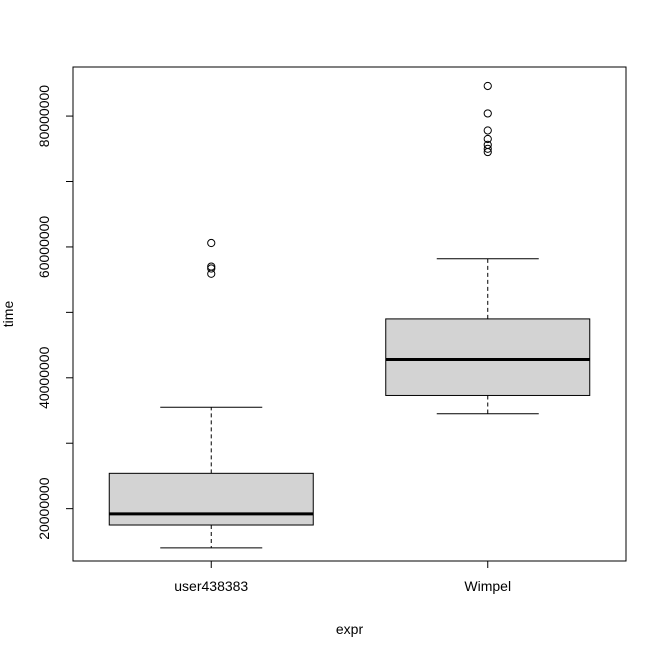 The image size is (651, 651). I want to click on y-tick-label: 60000000, so click(44, 247).